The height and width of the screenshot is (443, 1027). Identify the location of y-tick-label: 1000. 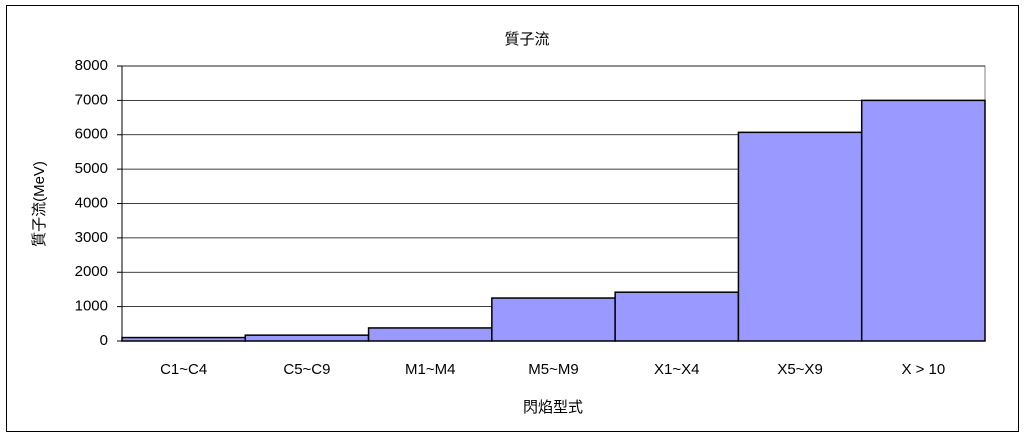
(91, 306).